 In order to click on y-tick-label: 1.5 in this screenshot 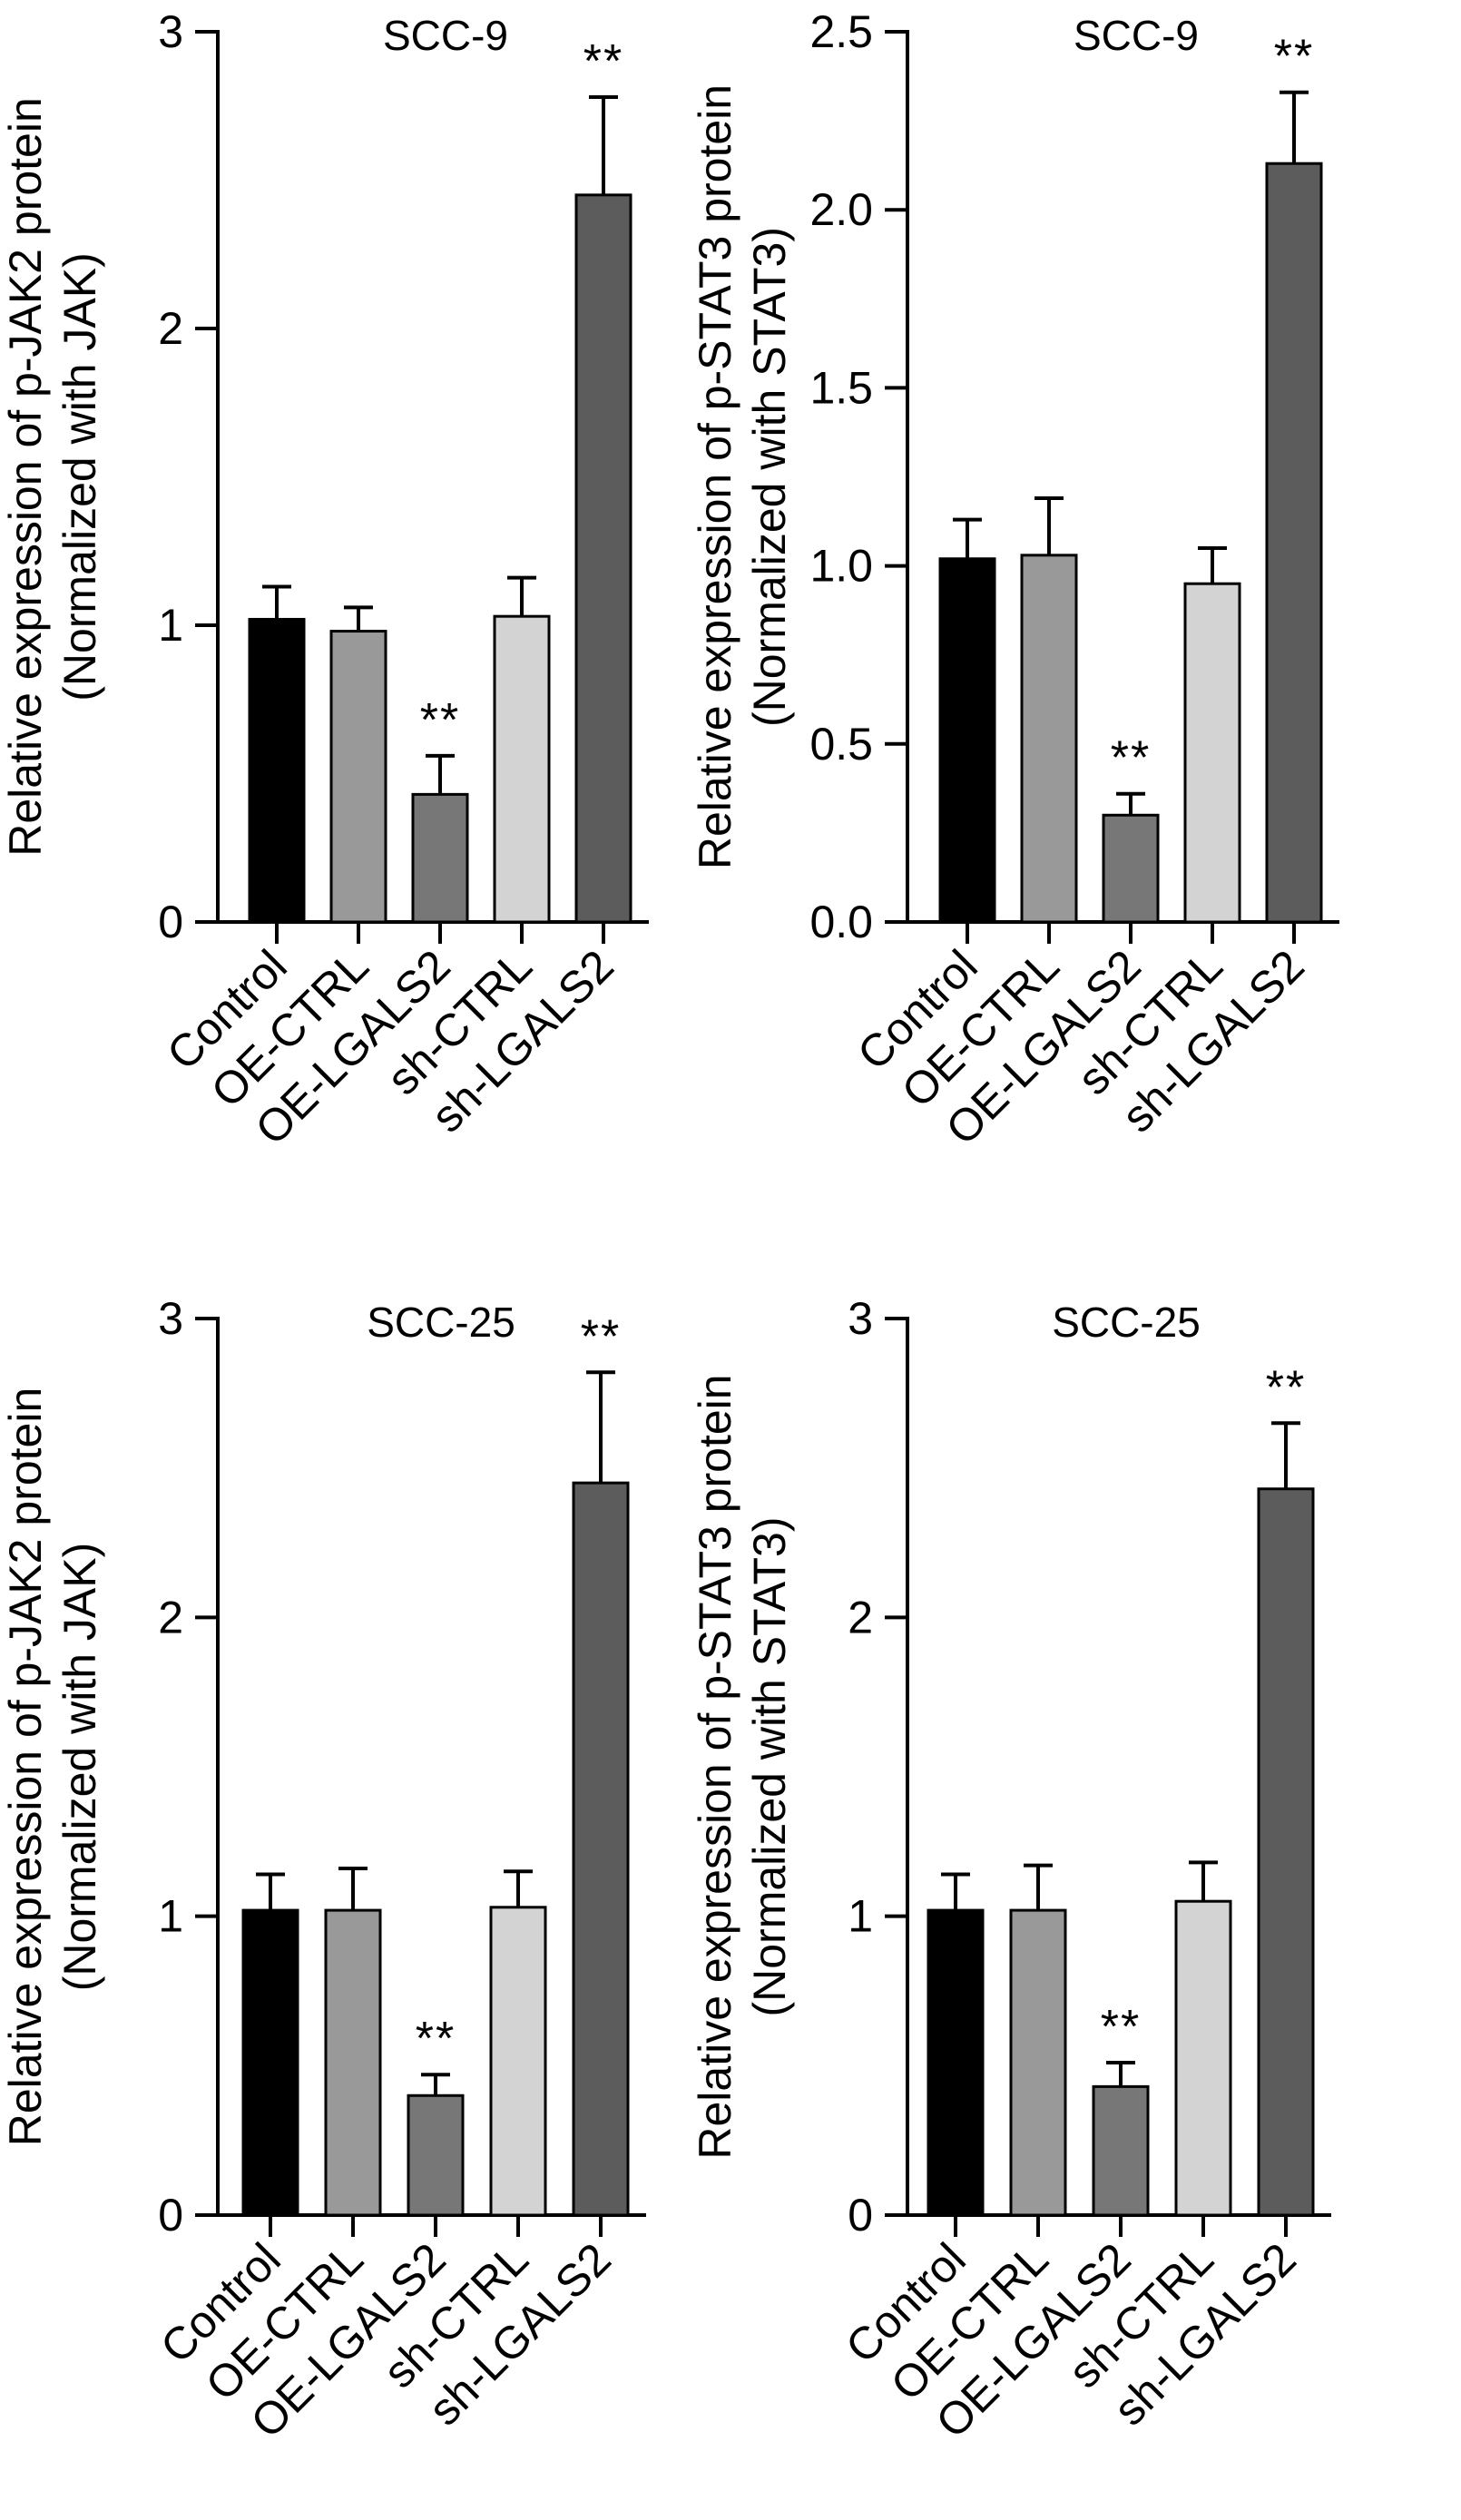, I will do `click(841, 387)`.